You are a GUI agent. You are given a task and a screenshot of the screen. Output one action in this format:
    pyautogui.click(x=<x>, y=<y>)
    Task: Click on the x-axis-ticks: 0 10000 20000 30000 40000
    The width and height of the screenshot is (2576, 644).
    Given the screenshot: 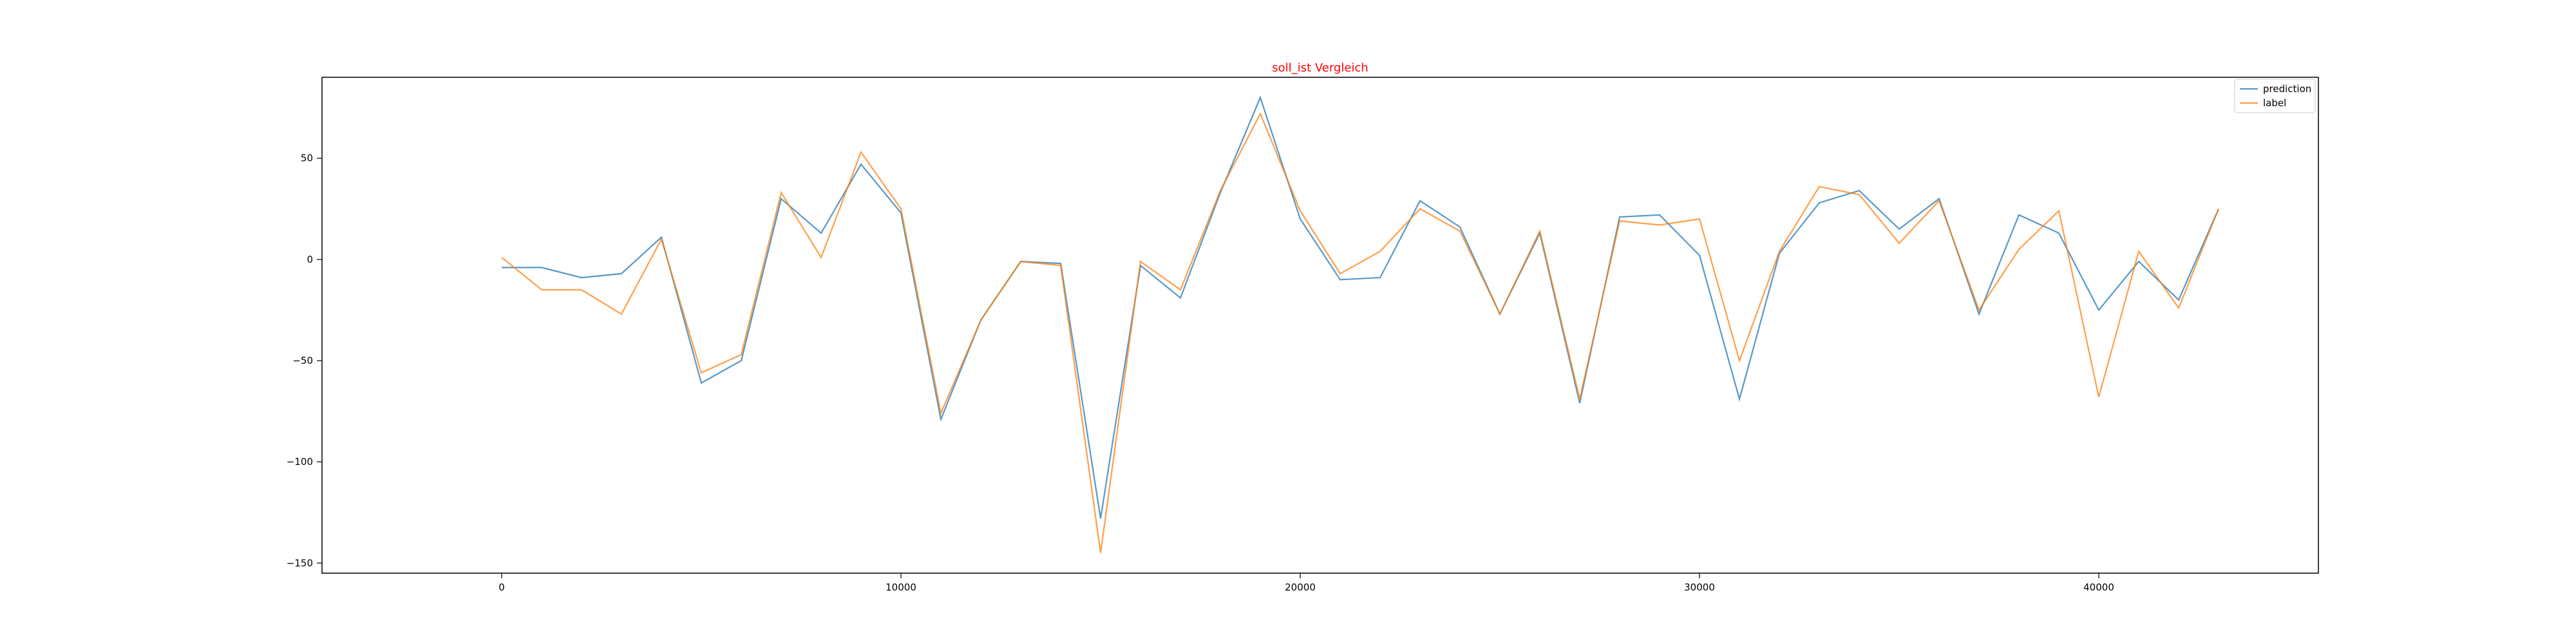 What is the action you would take?
    pyautogui.click(x=1306, y=583)
    